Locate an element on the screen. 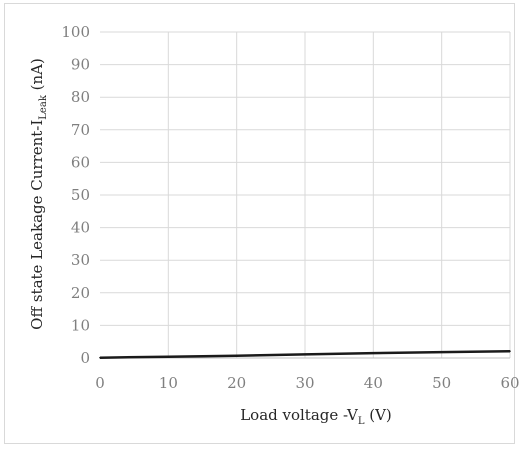 Image resolution: width=522 pixels, height=450 pixels. x-tick-label-40: 40 is located at coordinates (373, 383).